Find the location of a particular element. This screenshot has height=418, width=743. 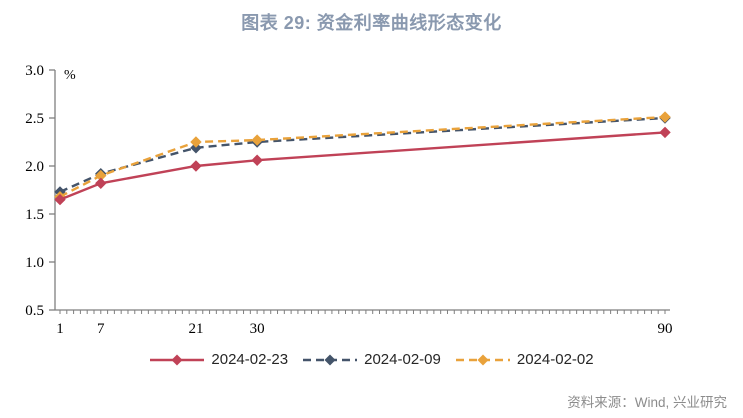

legend-swatch-solid-line is located at coordinates (177, 359).